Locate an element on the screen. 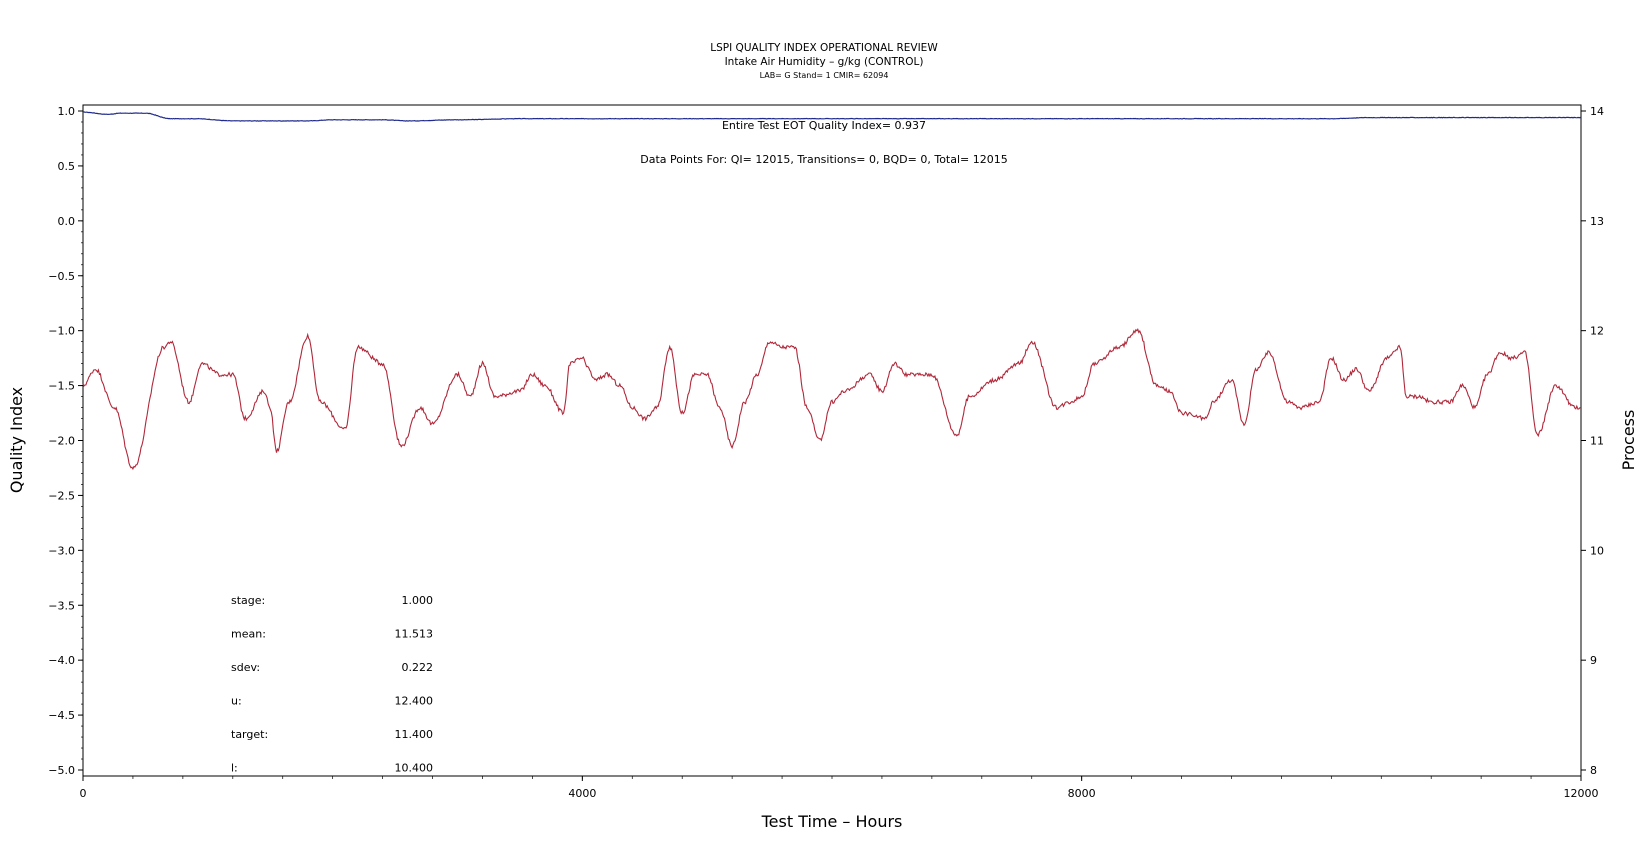  y-left-tick-label: −2.0 is located at coordinates (61, 441).